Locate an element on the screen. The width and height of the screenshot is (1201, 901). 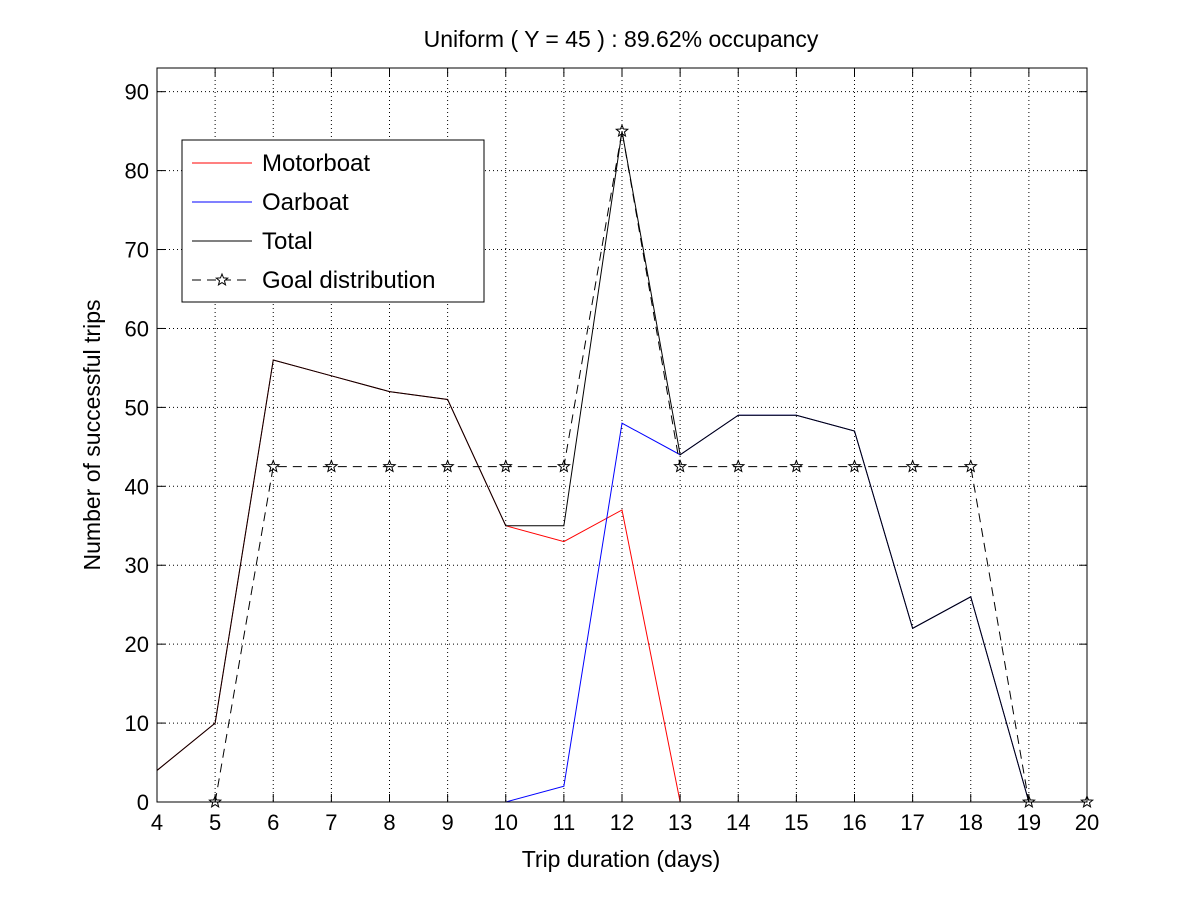
x-tick-label: 16 is located at coordinates (854, 822).